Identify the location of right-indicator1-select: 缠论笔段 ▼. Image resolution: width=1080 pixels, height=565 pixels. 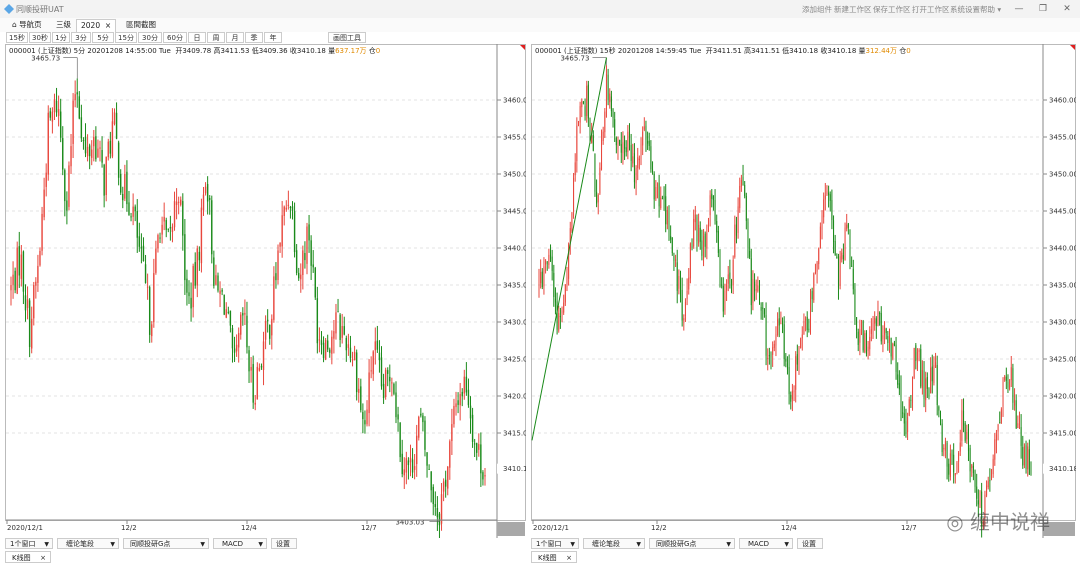
(614, 543).